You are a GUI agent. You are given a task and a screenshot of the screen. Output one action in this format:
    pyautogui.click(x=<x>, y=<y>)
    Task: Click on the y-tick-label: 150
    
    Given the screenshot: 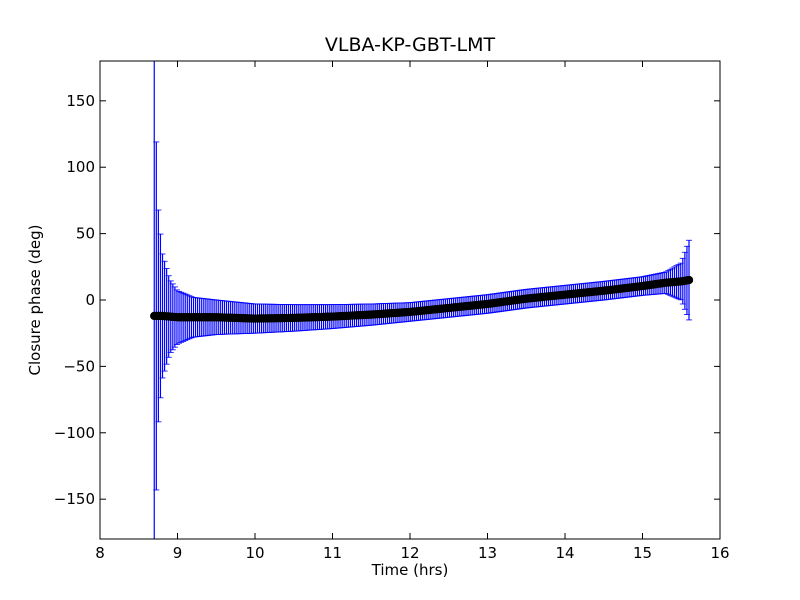 What is the action you would take?
    pyautogui.click(x=80, y=101)
    